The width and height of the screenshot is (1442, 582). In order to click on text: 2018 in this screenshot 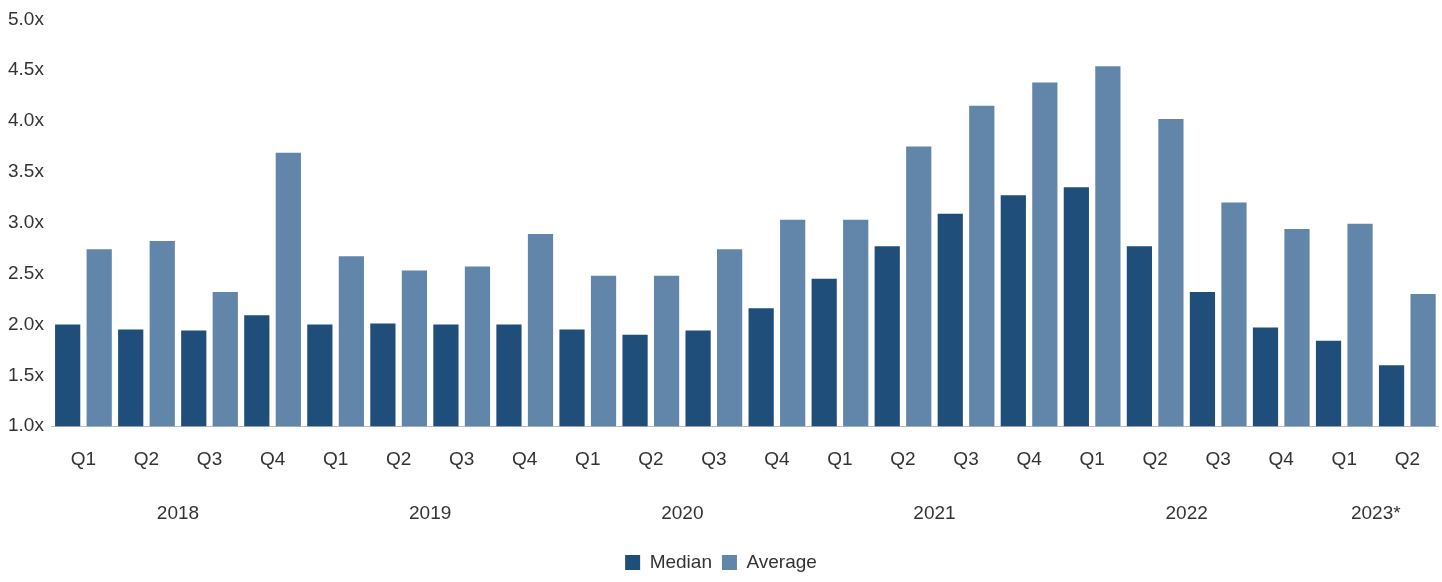, I will do `click(178, 513)`.